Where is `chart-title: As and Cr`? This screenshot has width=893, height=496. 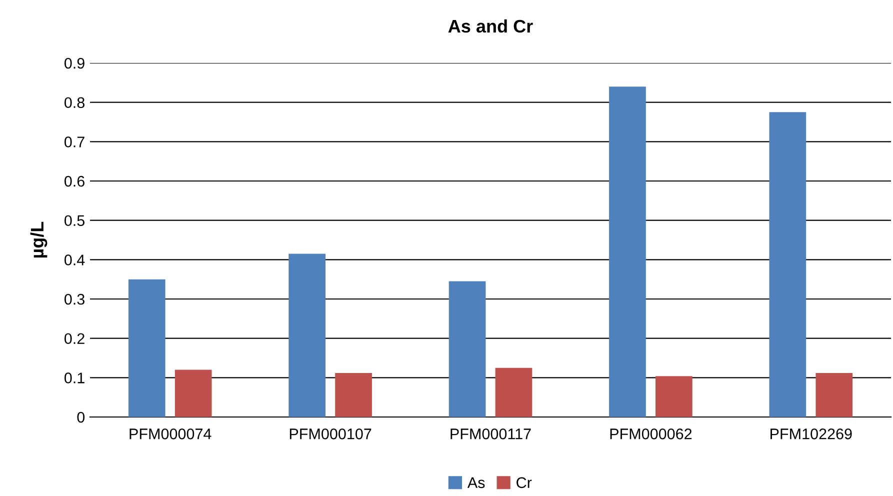 chart-title: As and Cr is located at coordinates (490, 26).